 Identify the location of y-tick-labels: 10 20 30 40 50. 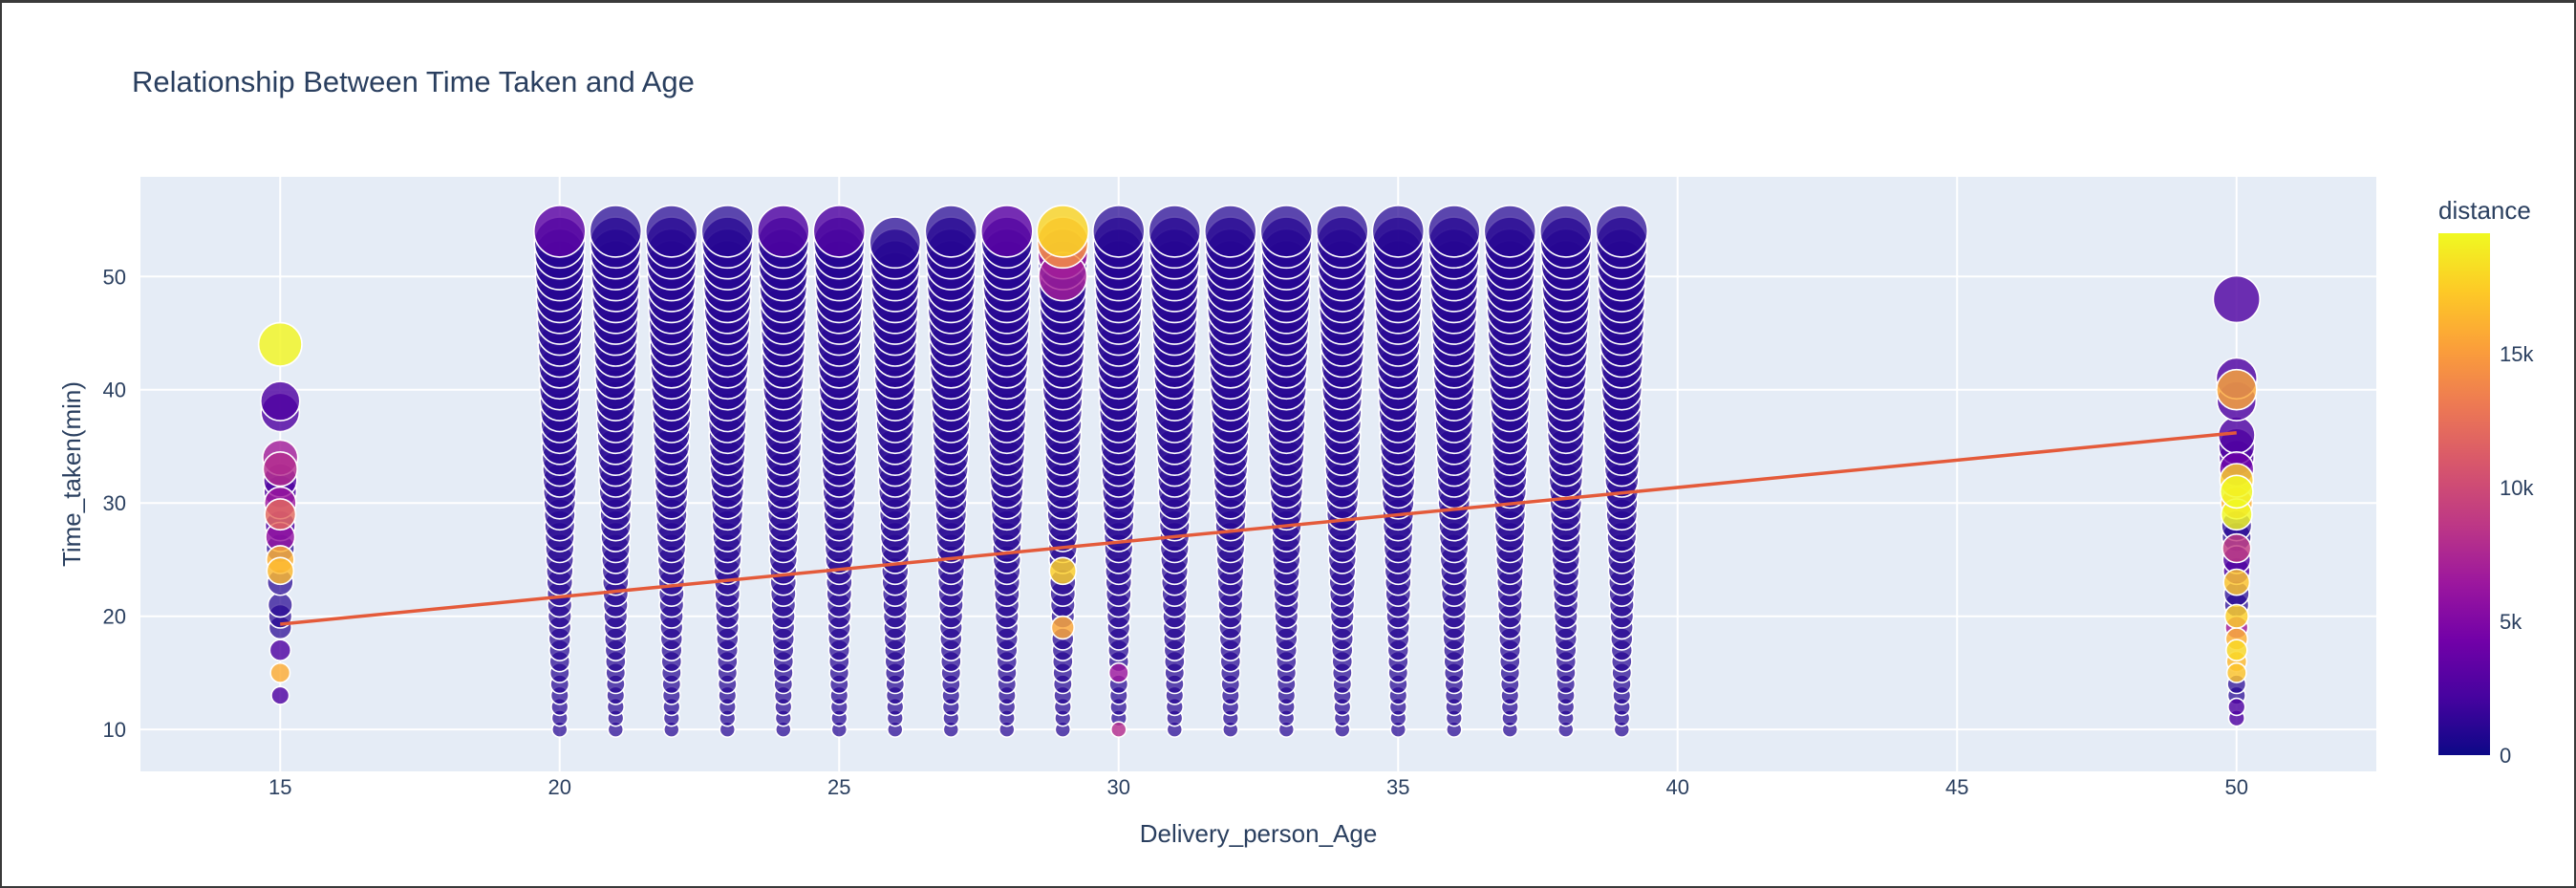
(114, 503).